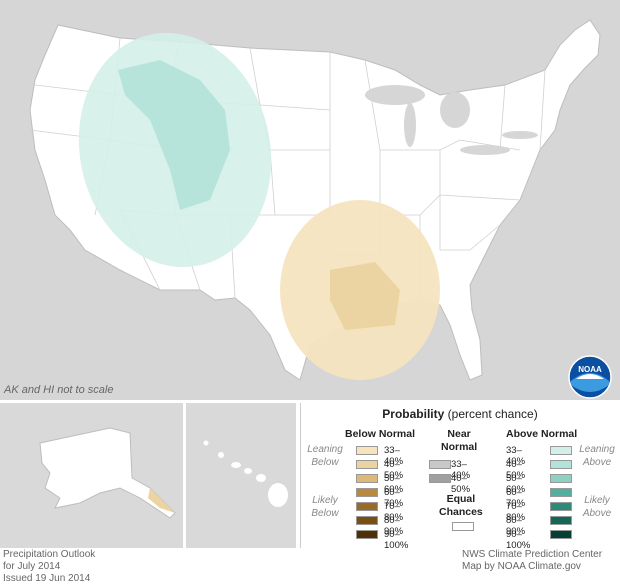 The height and width of the screenshot is (585, 620). I want to click on legend-title-bold: Probability, so click(413, 414).